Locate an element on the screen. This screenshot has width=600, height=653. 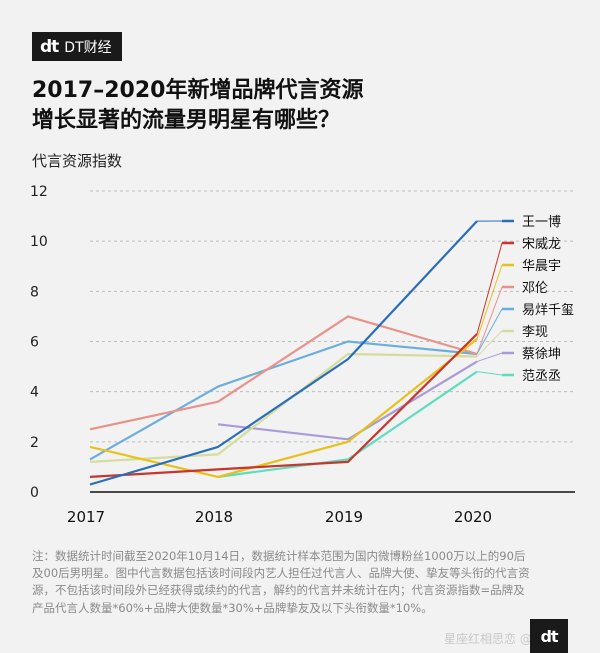
x-tick-label: 2020 is located at coordinates (473, 517).